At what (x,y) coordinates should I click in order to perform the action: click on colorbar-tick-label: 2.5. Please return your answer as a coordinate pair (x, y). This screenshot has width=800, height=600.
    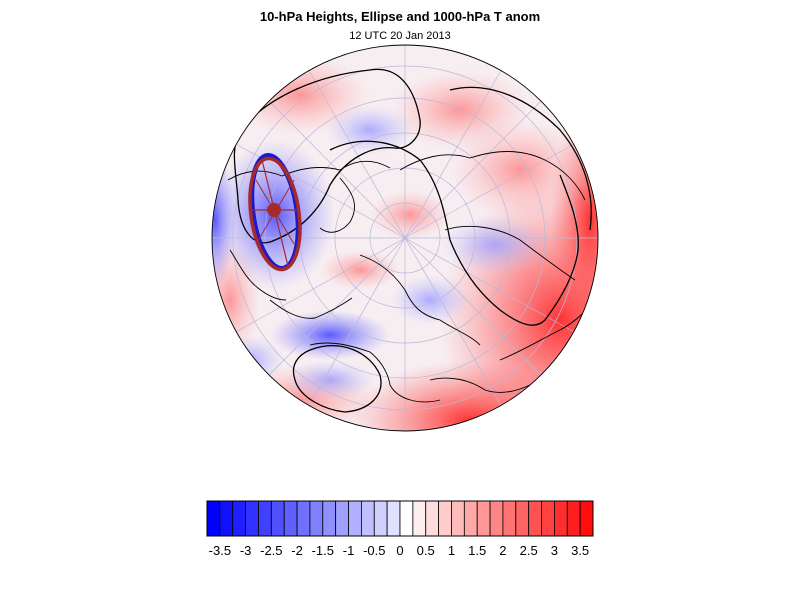
    Looking at the image, I should click on (528, 550).